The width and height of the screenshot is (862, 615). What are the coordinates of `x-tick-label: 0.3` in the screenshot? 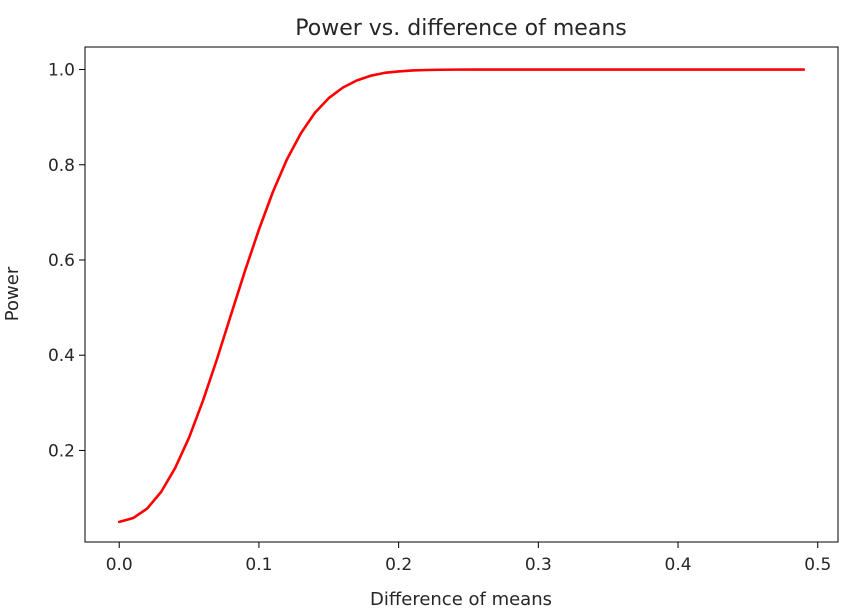 It's located at (538, 565).